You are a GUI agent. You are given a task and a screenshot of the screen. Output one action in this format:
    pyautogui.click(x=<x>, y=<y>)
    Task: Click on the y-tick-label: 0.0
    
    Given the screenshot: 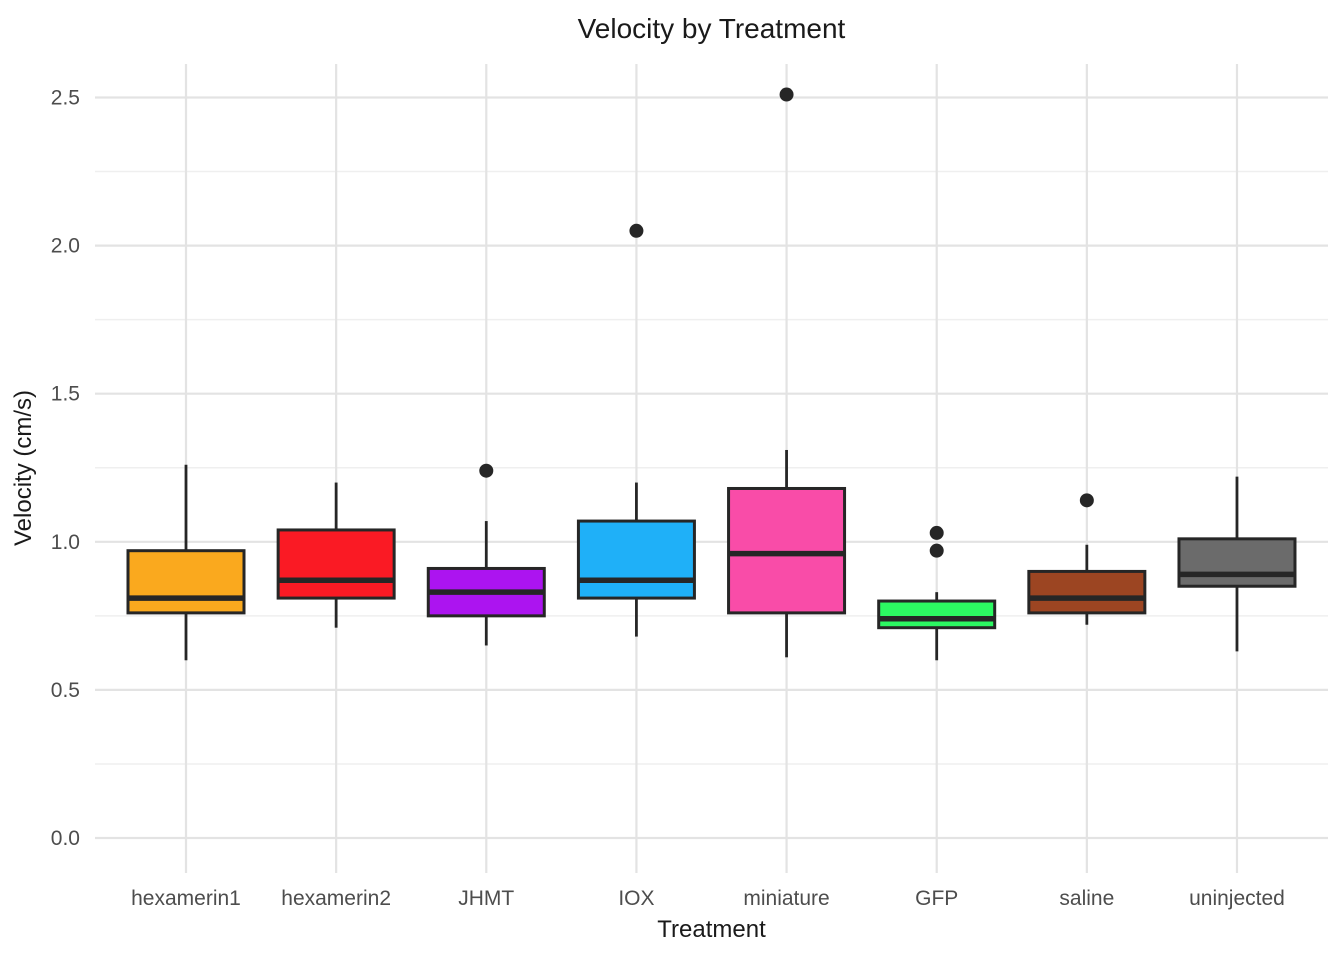 What is the action you would take?
    pyautogui.click(x=65, y=838)
    